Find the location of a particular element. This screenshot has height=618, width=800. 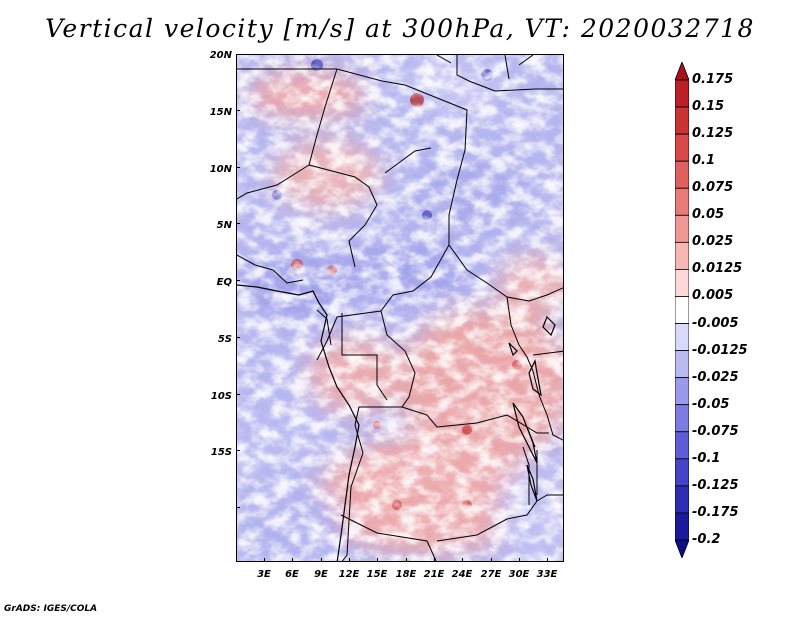

lat-label: 5S is located at coordinates (224, 339).